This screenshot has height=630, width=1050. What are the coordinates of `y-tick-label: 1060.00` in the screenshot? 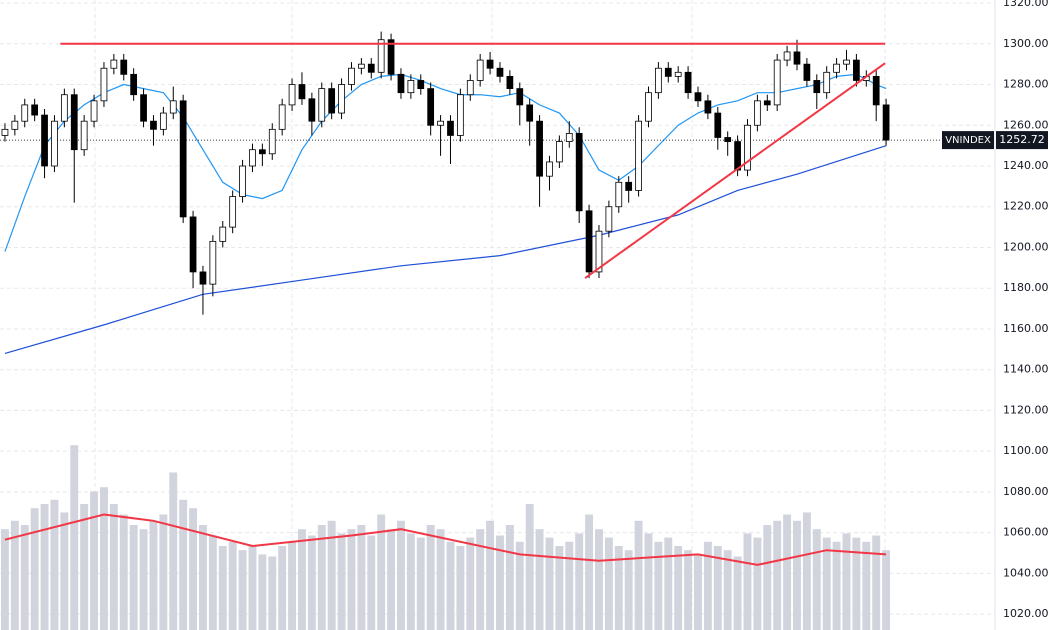 It's located at (1026, 532).